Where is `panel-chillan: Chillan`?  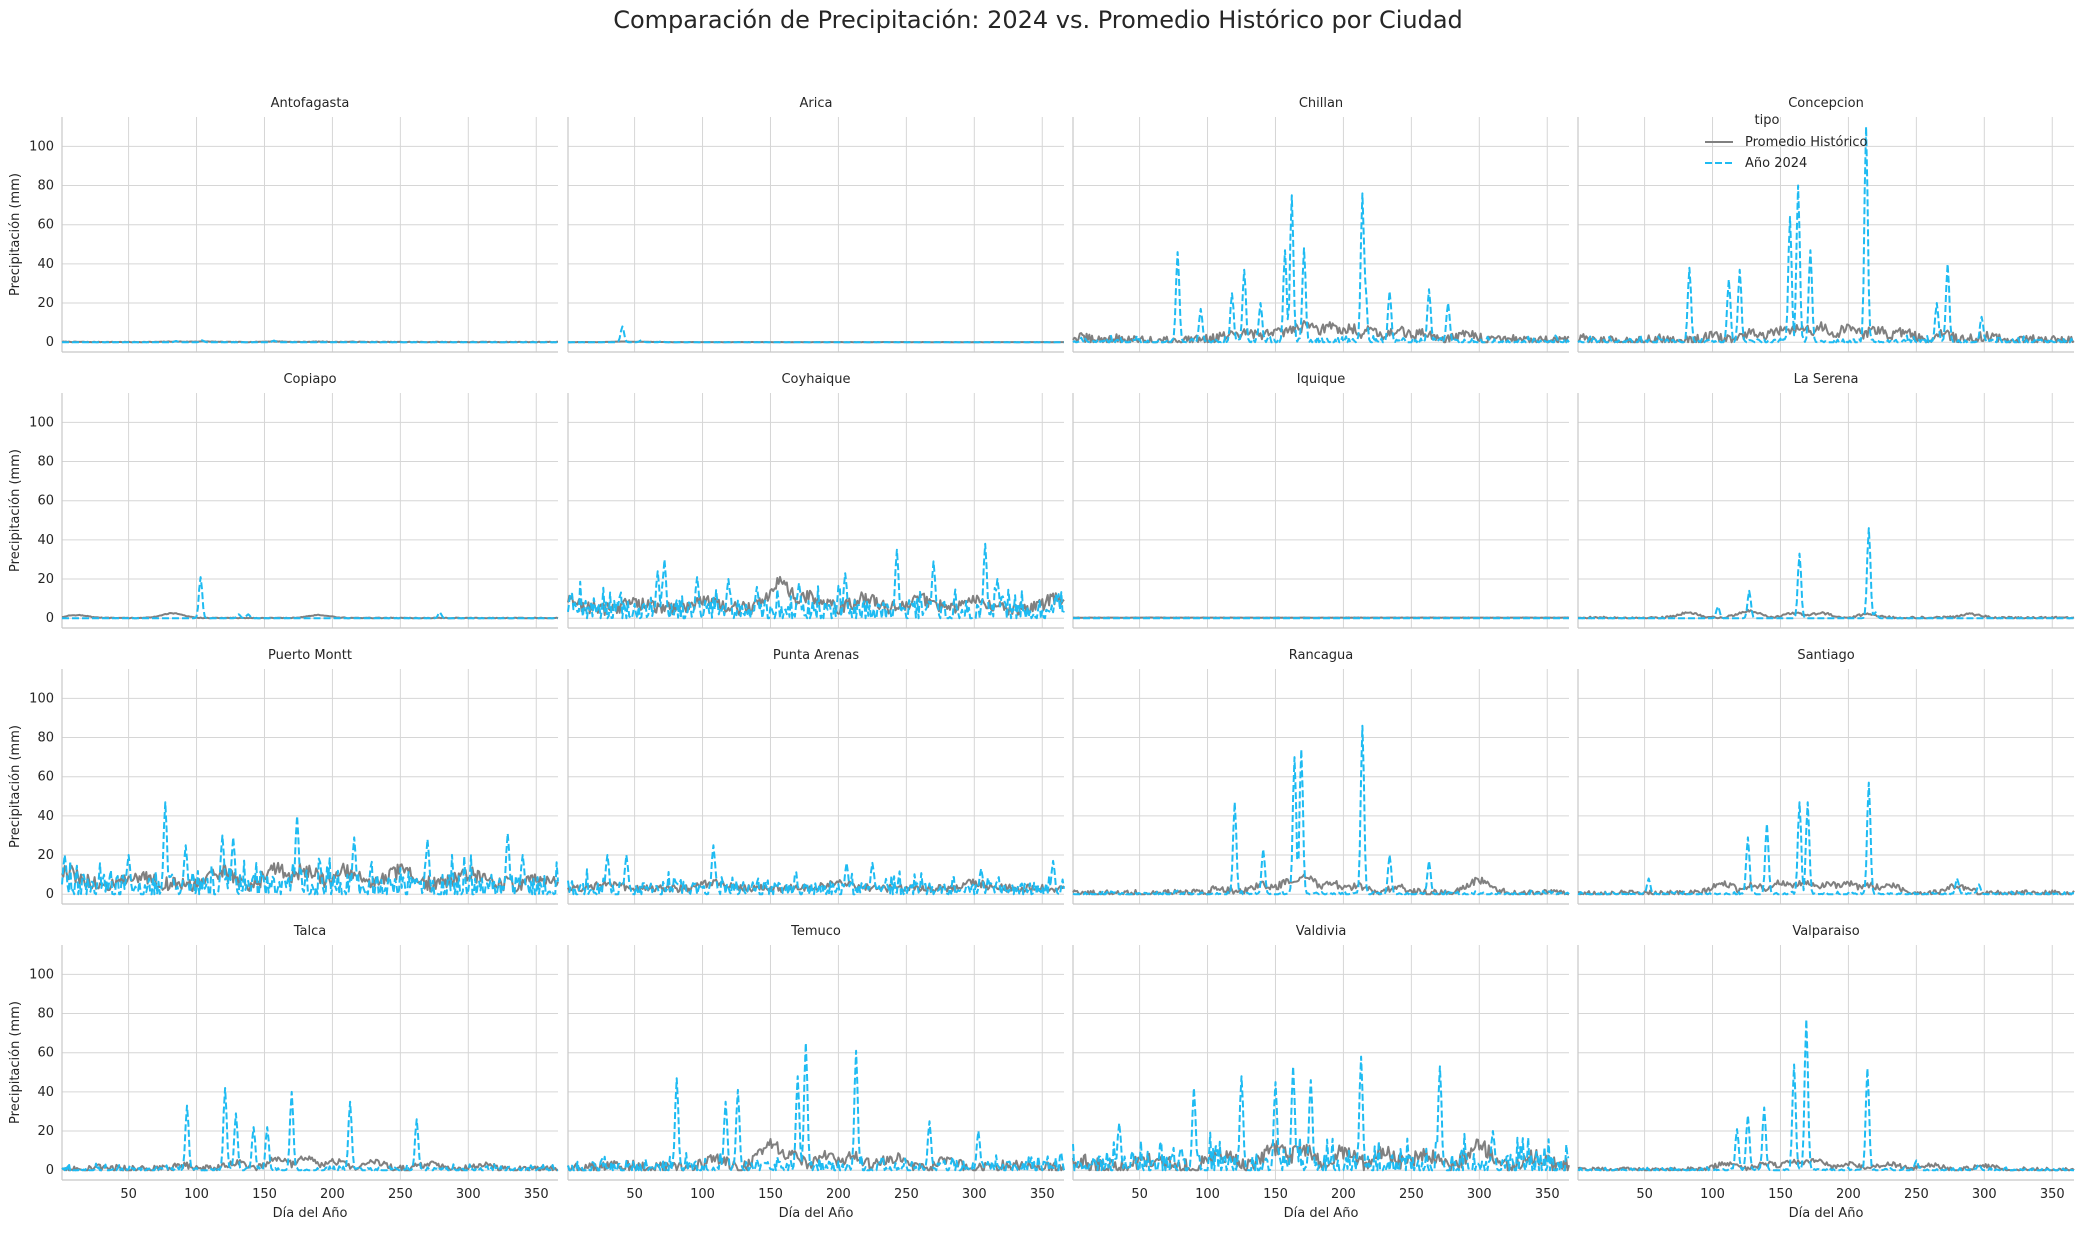 panel-chillan: Chillan is located at coordinates (1321, 224).